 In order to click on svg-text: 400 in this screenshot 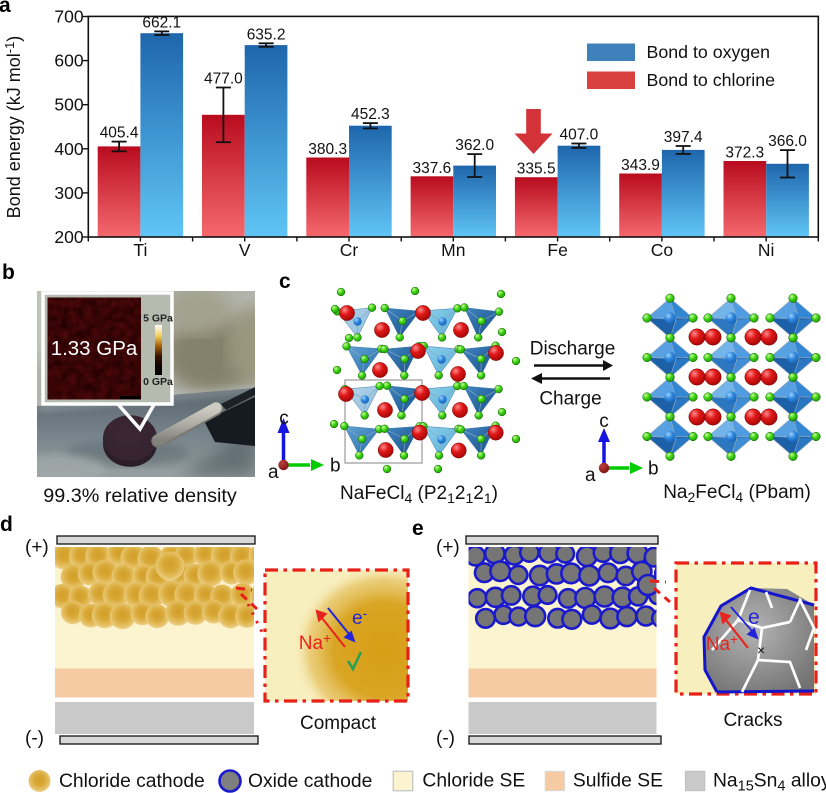, I will do `click(68, 149)`.